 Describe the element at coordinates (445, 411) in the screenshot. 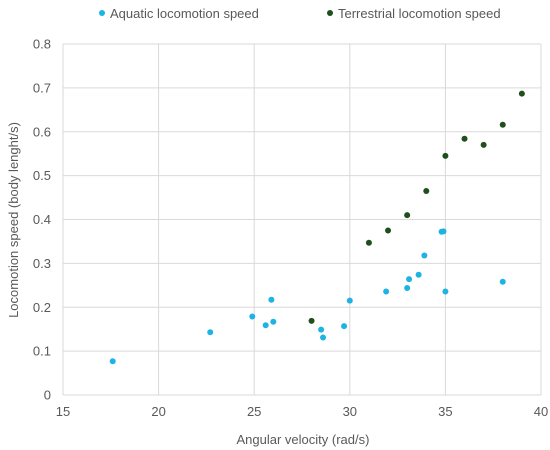

I see `x-tick-label: 35` at that location.